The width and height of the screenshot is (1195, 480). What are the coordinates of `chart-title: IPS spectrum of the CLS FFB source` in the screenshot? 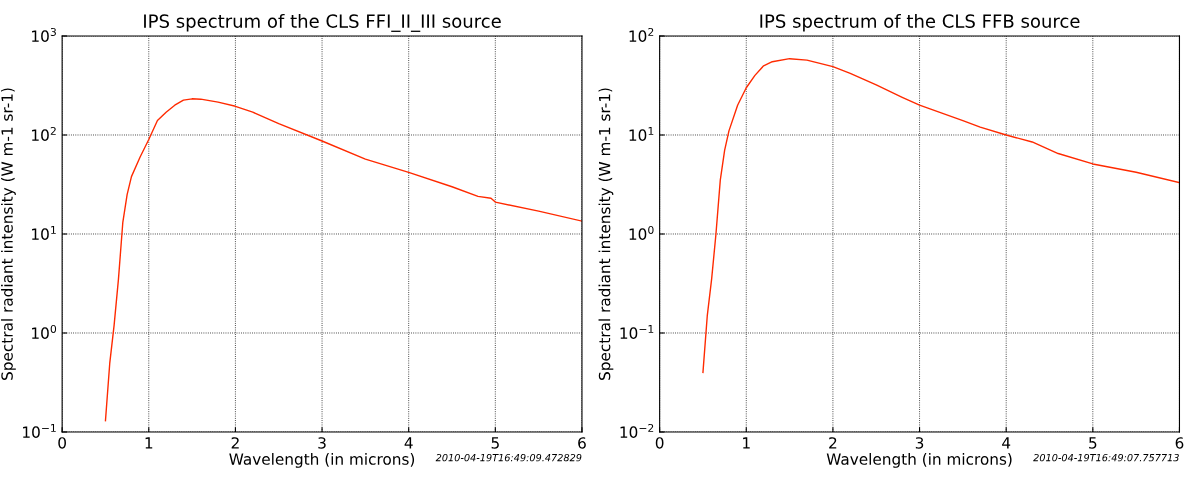 It's located at (920, 22).